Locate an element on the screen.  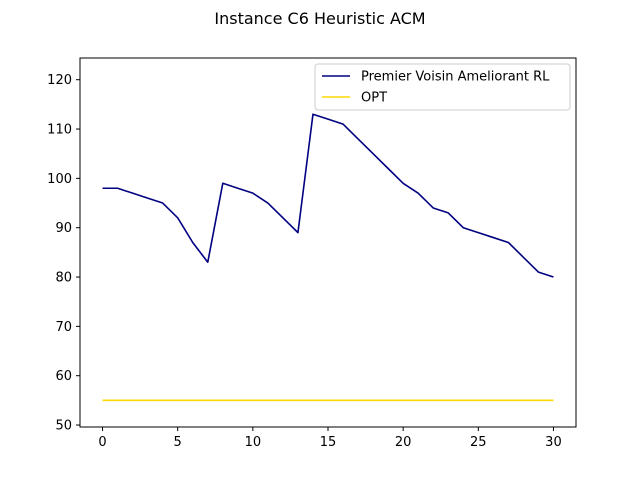
y-tick-label: 100 is located at coordinates (59, 179).